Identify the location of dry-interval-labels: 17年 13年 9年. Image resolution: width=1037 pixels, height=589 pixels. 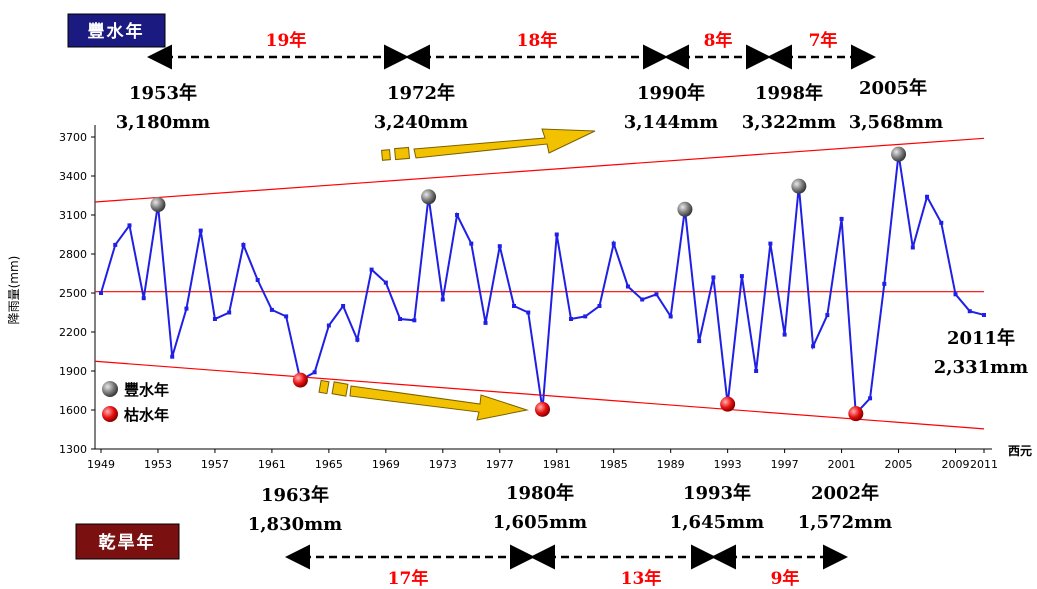
(594, 578).